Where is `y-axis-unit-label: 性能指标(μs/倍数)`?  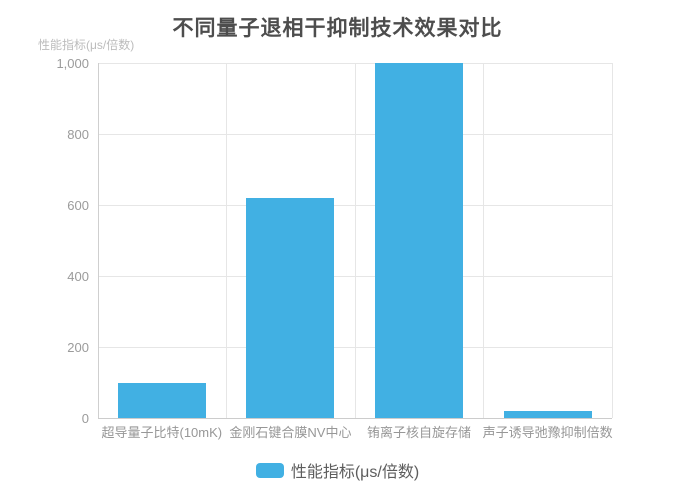
y-axis-unit-label: 性能指标(μs/倍数) is located at coordinates (86, 45).